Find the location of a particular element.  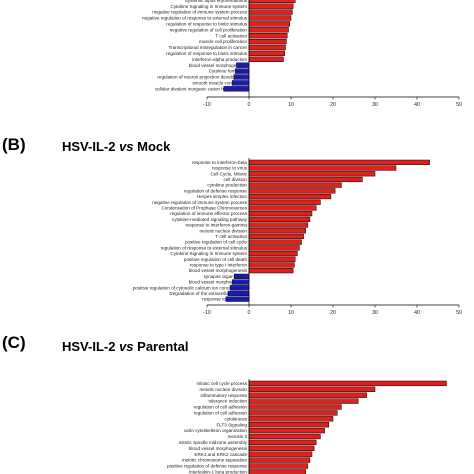

category-label: meiosis II is located at coordinates (237, 436).